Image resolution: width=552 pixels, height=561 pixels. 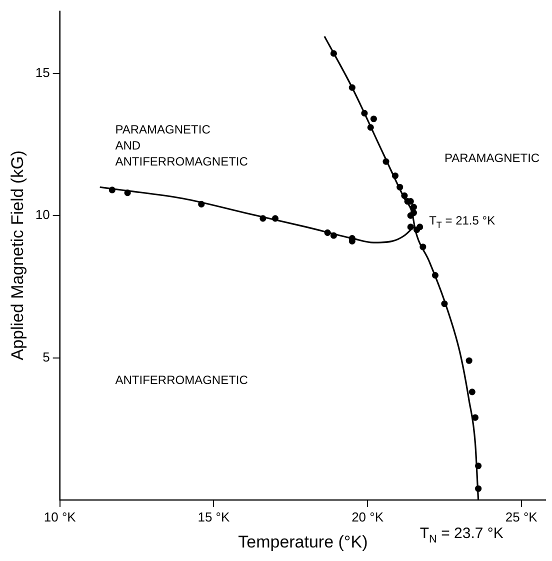 What do you see at coordinates (181, 145) in the screenshot?
I see `annotation: PARAMAGNETIC AND ANTIFERROMAGNETIC` at bounding box center [181, 145].